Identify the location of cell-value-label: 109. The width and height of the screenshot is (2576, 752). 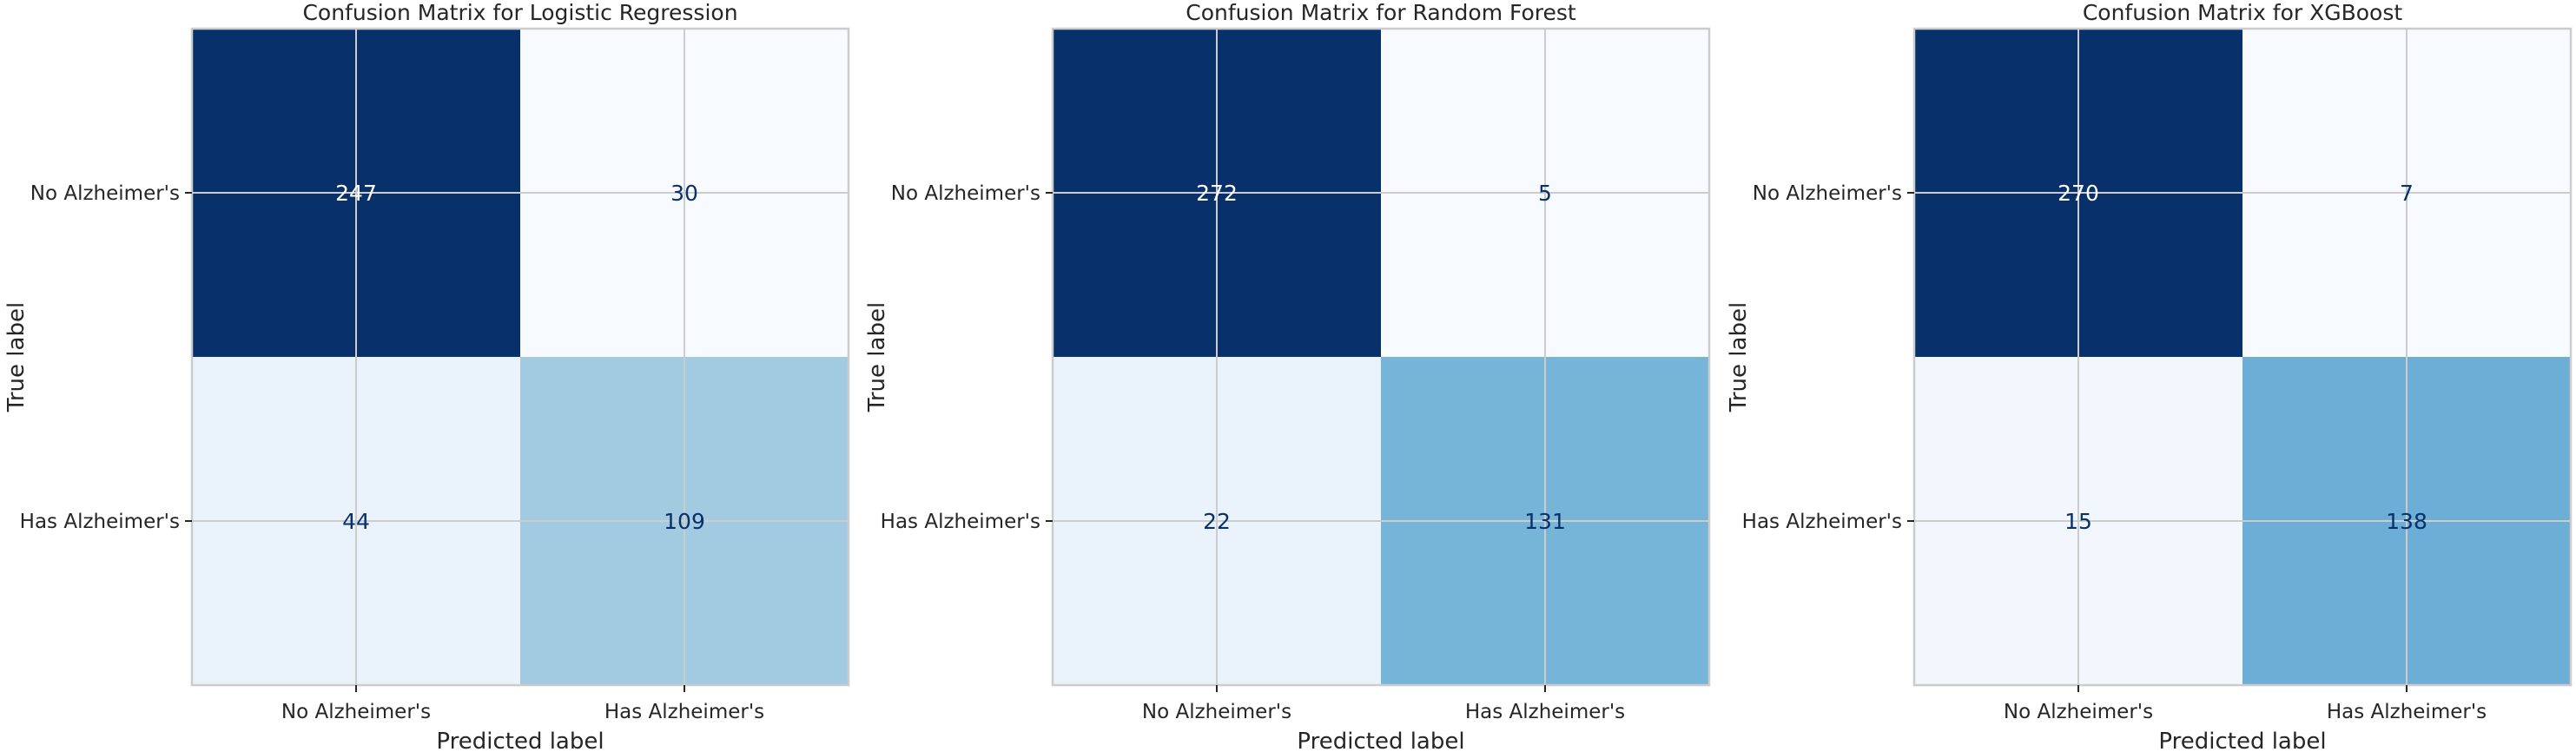
(684, 521).